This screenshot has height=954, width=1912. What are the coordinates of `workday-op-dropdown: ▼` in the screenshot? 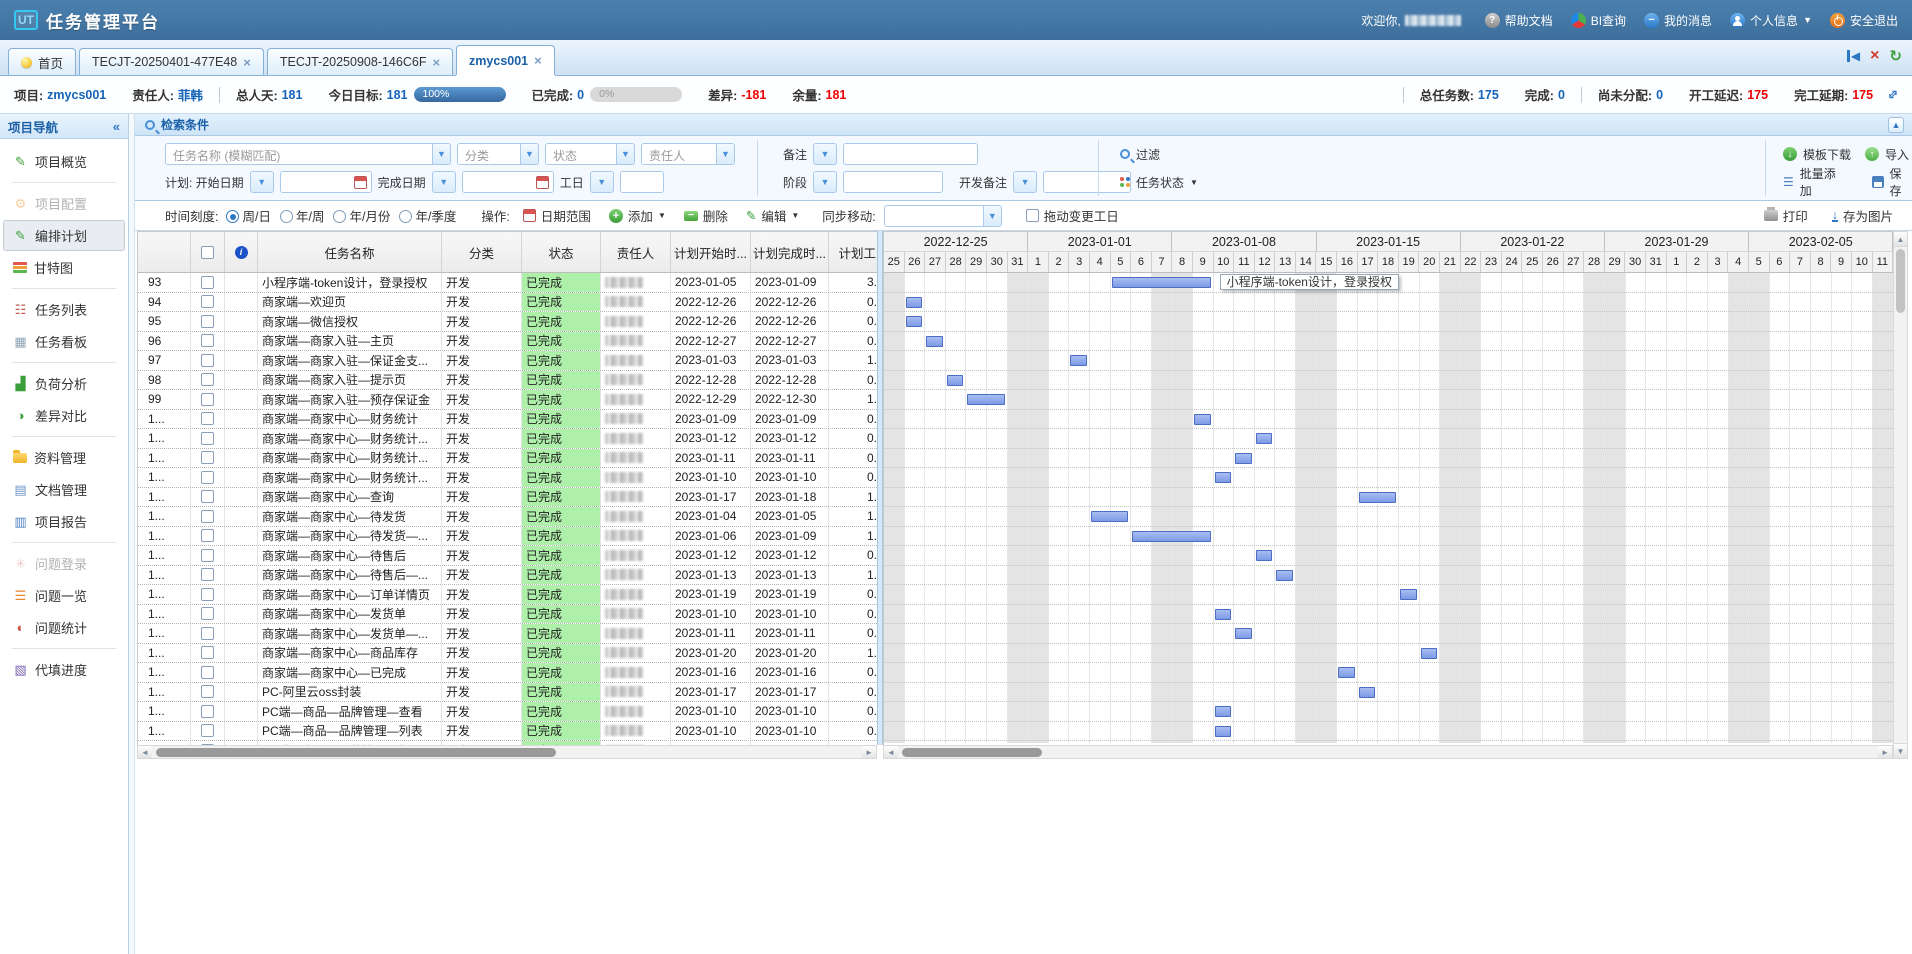 It's located at (601, 182).